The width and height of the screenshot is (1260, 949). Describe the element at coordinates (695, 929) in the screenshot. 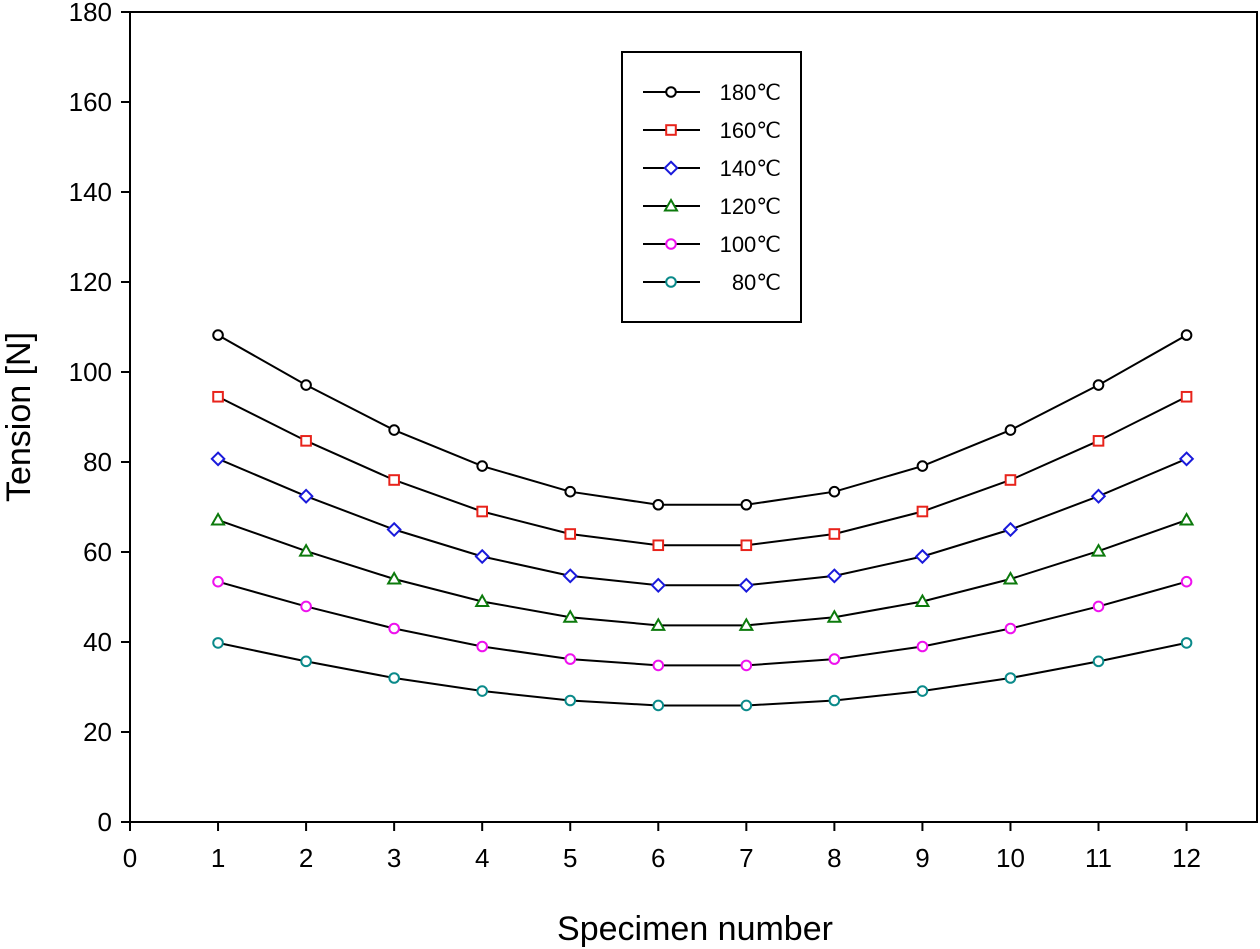

I see `x-axis-title: Specimen number` at that location.